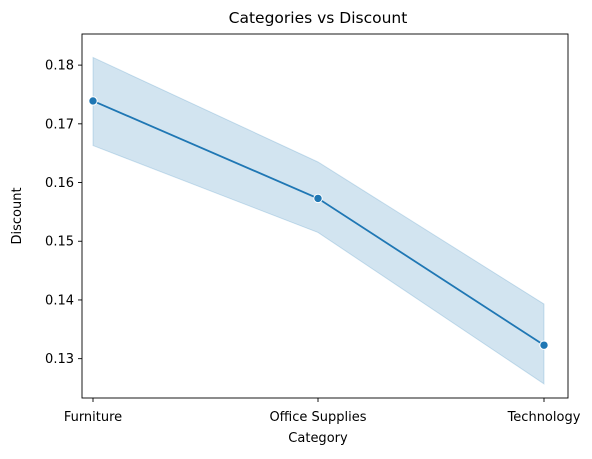 This screenshot has width=592, height=459. What do you see at coordinates (59, 124) in the screenshot?
I see `y-tick-label: 0.17` at bounding box center [59, 124].